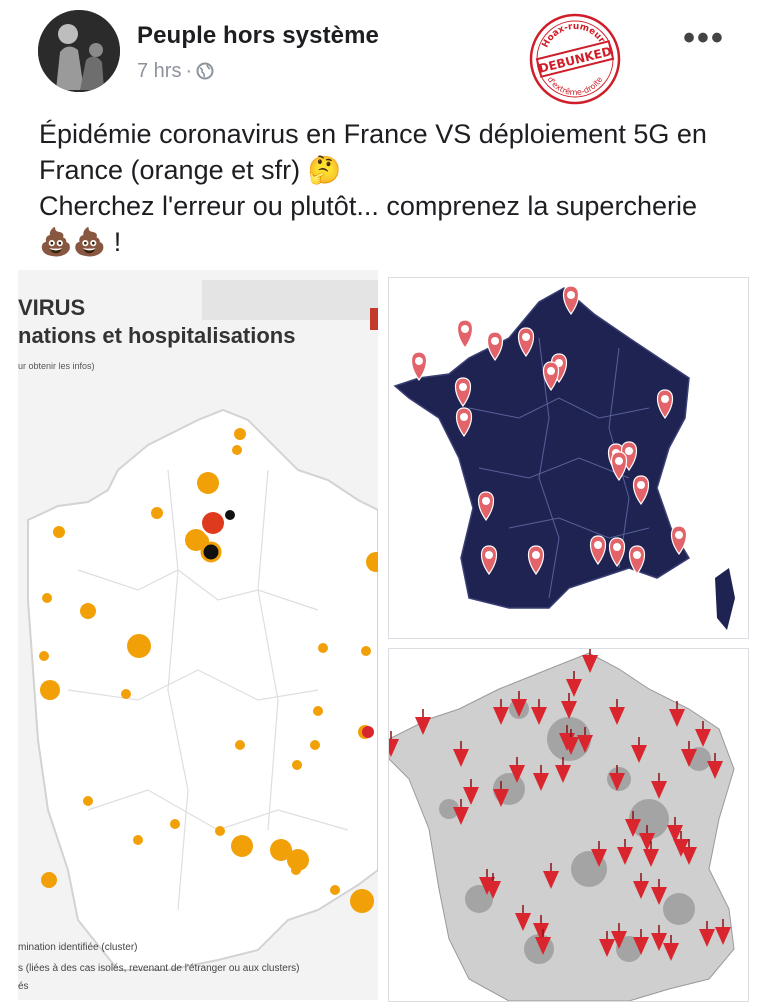  What do you see at coordinates (258, 35) in the screenshot?
I see `author-name: Peuple hors système` at bounding box center [258, 35].